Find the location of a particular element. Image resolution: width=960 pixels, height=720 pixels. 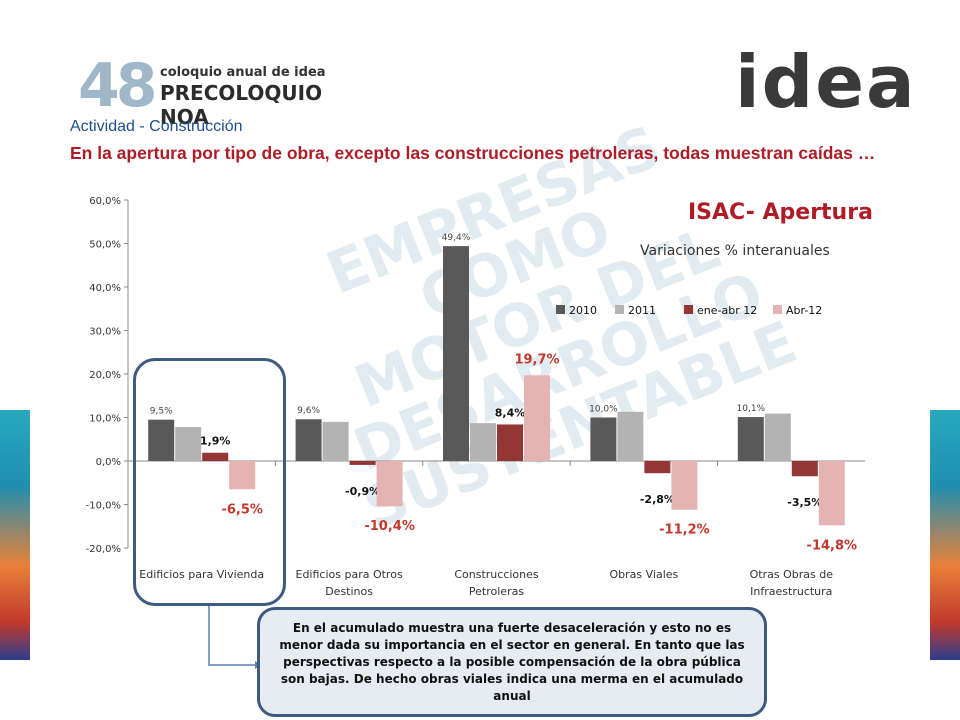

y-tick-label: 50,0% is located at coordinates (105, 245).